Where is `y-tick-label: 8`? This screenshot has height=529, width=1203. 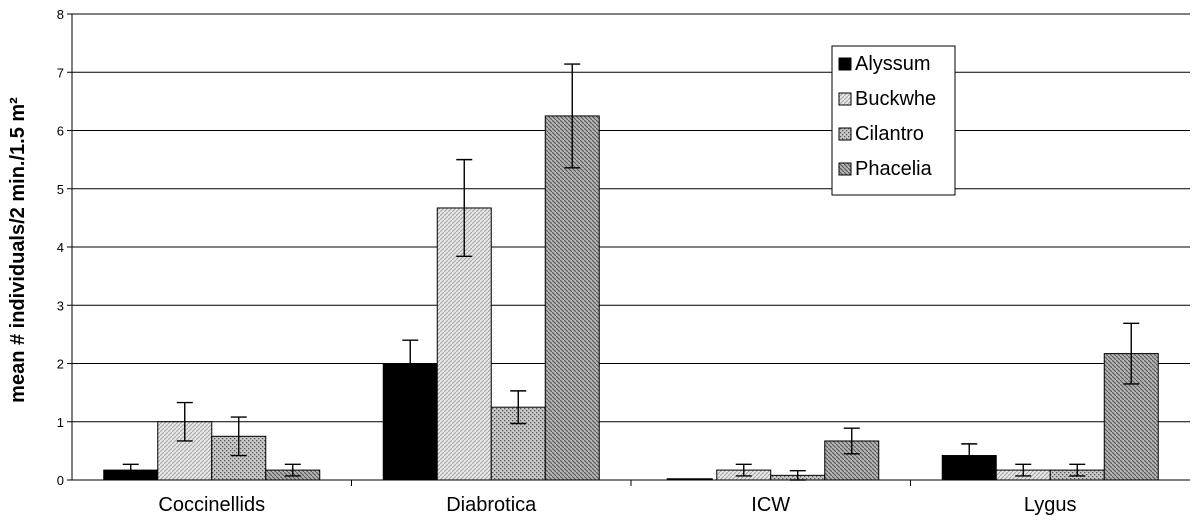 y-tick-label: 8 is located at coordinates (60, 14).